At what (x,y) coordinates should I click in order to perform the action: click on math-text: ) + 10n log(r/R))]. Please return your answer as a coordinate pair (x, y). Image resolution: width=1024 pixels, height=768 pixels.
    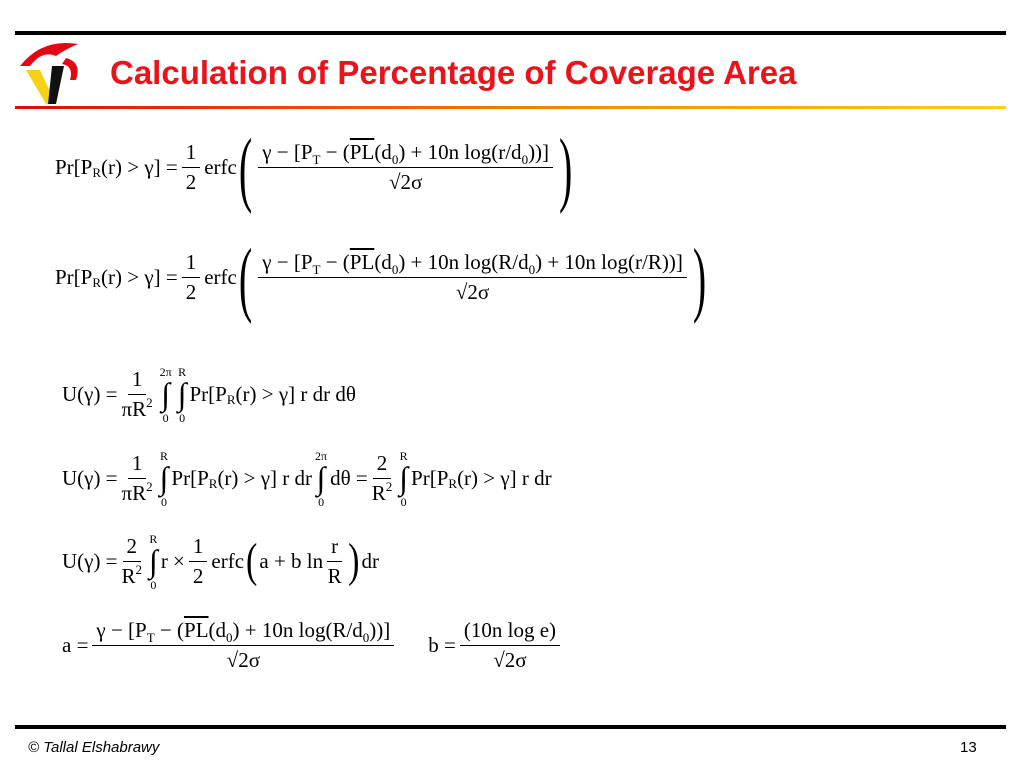
    Looking at the image, I should click on (609, 262).